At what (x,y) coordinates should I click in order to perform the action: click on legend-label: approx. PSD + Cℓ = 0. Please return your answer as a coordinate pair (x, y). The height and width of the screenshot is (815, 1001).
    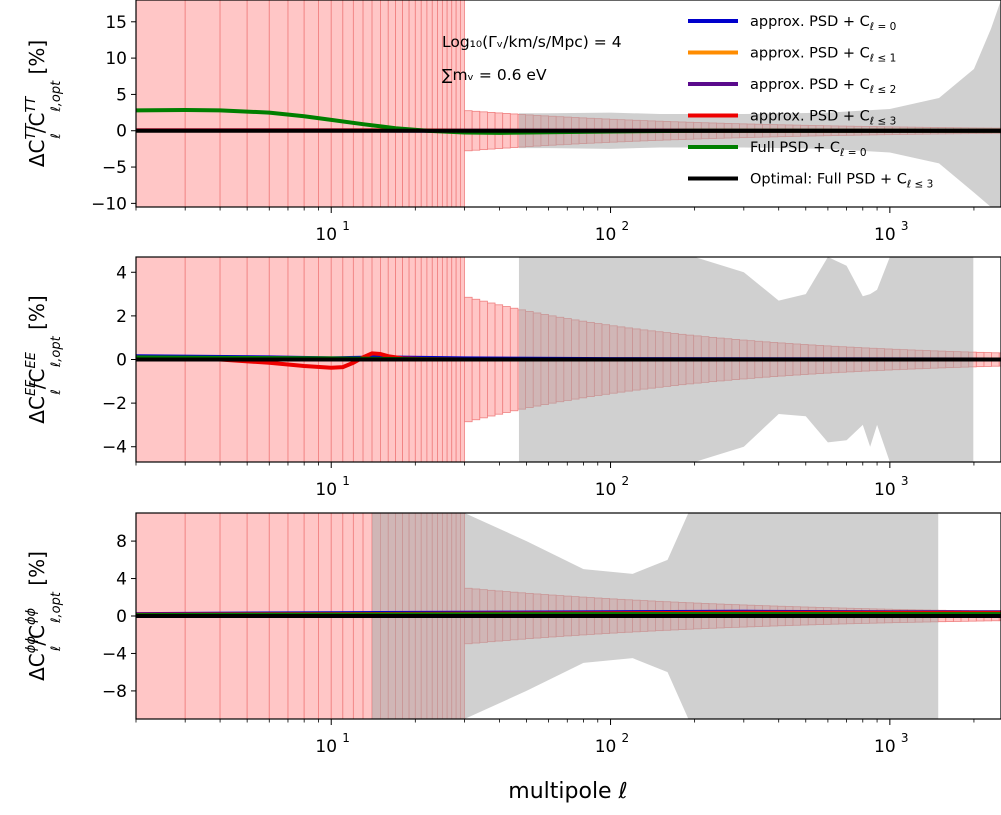
    Looking at the image, I should click on (823, 23).